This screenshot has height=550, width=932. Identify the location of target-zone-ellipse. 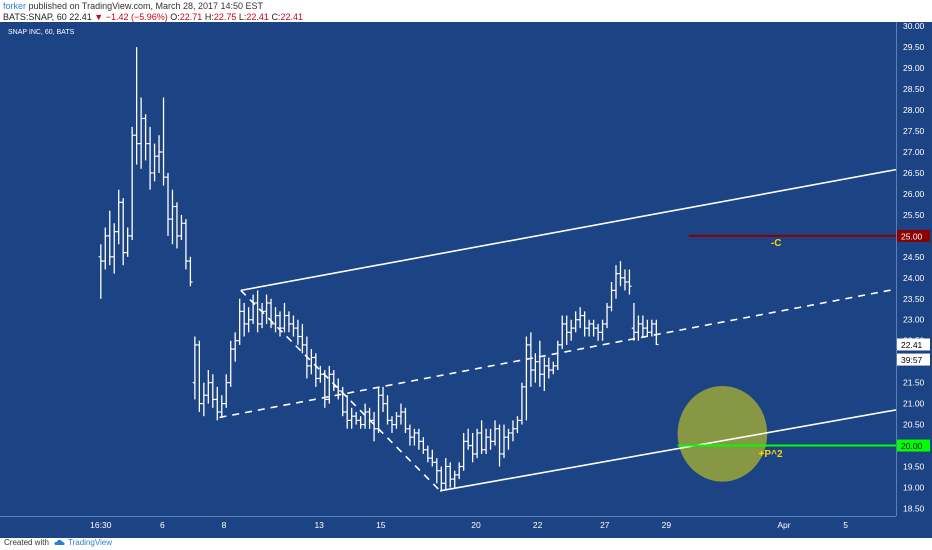
(722, 434).